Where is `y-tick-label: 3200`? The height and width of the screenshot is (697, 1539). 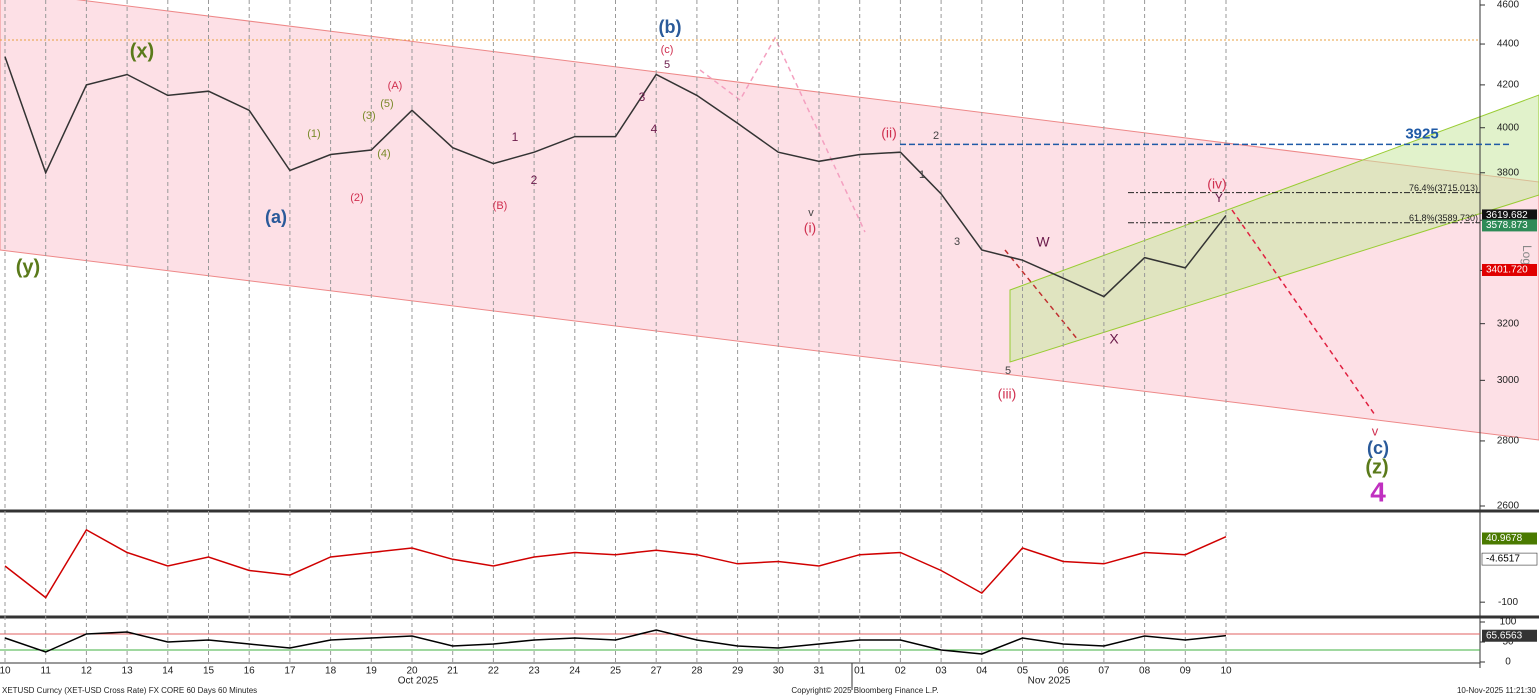 y-tick-label: 3200 is located at coordinates (1508, 323).